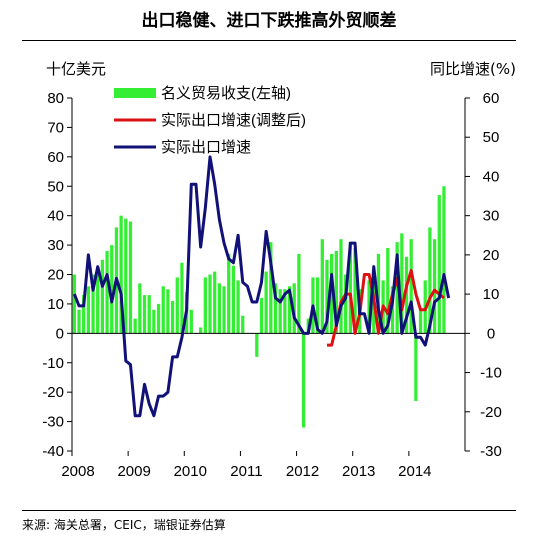  What do you see at coordinates (491, 333) in the screenshot?
I see `right-tick-label: 0` at bounding box center [491, 333].